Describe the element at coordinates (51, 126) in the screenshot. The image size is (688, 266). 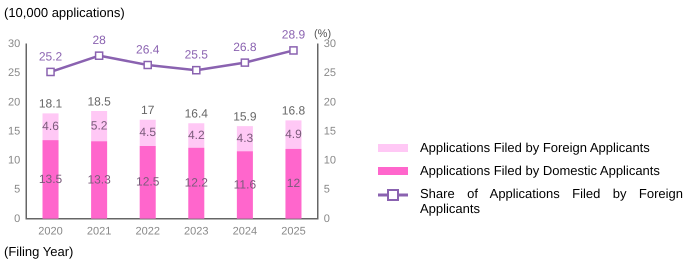
I see `data-label: 4.6` at that location.